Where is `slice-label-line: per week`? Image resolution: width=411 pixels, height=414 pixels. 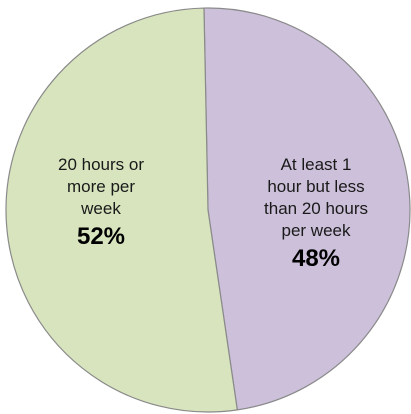
slice-label-line: per week is located at coordinates (316, 230).